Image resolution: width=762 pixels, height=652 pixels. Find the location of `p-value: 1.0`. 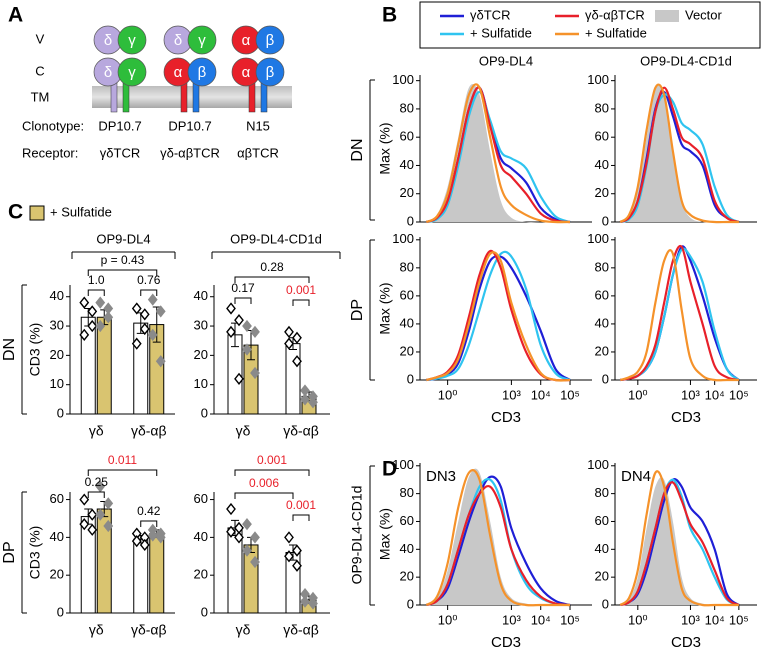

p-value: 1.0 is located at coordinates (96, 280).